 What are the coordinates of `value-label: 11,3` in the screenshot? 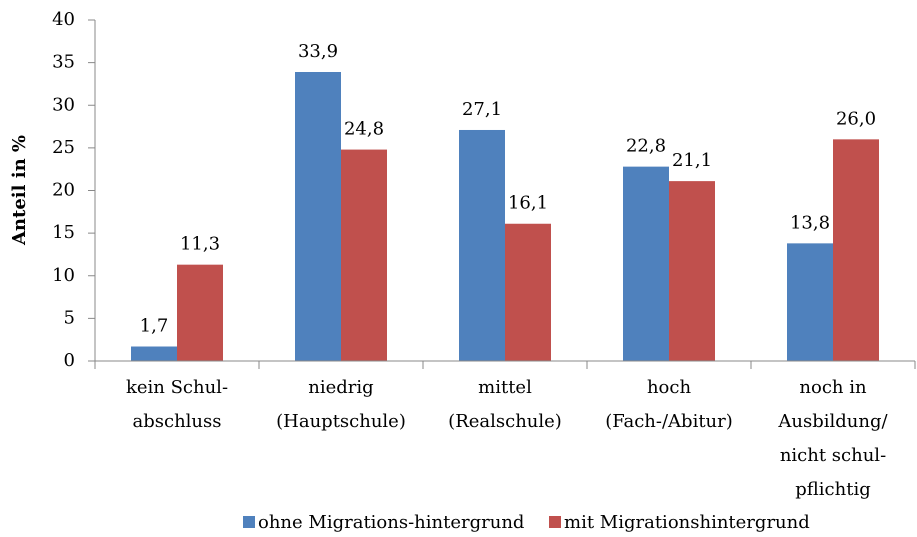 It's located at (200, 244).